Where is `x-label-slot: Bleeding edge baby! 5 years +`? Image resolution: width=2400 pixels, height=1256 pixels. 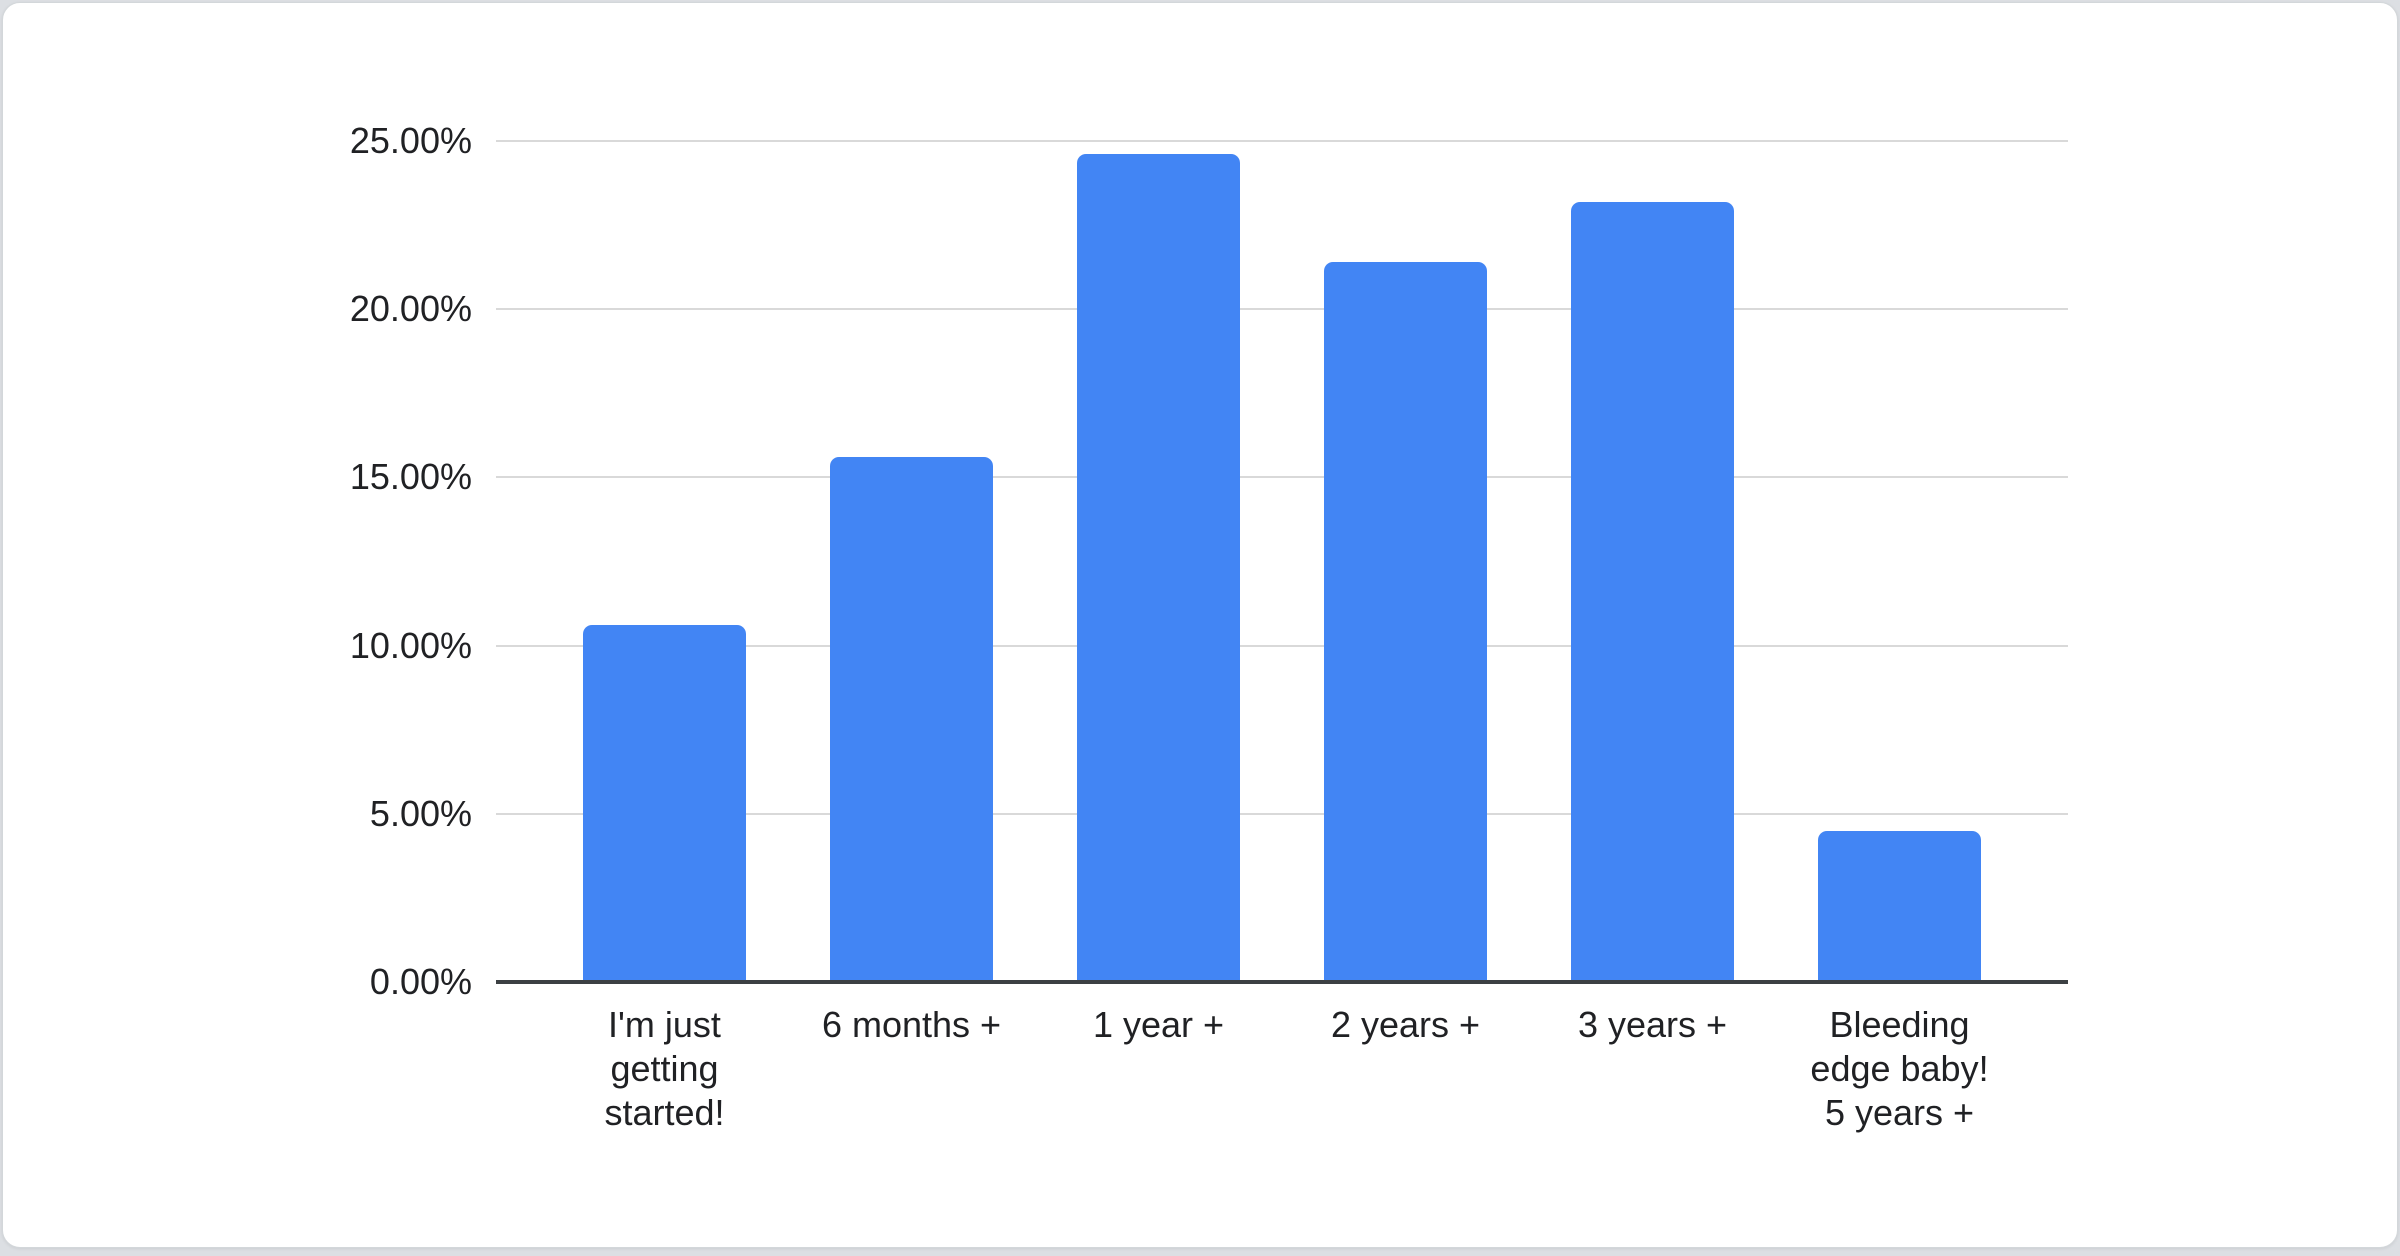 x-label-slot: Bleeding edge baby! 5 years + is located at coordinates (1899, 1069).